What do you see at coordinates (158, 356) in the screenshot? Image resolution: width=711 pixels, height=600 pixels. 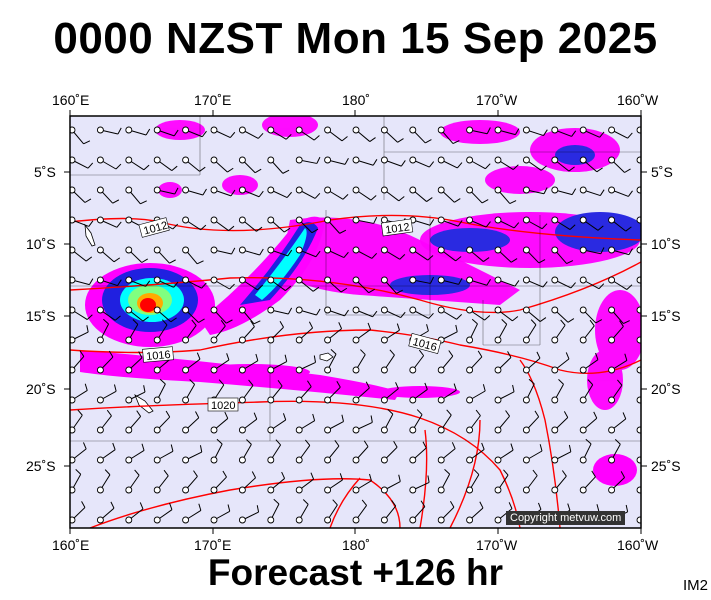 I see `isobar-label: 1016` at bounding box center [158, 356].